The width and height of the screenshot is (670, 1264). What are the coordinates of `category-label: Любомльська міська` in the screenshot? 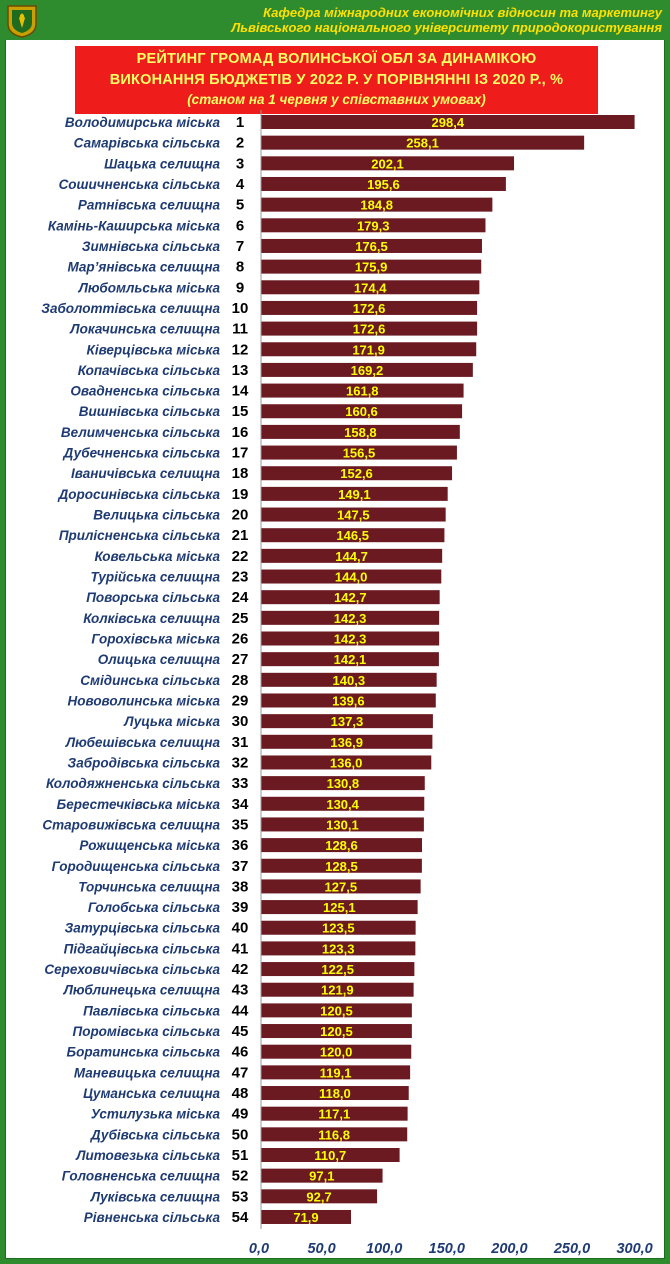 It's located at (149, 287).